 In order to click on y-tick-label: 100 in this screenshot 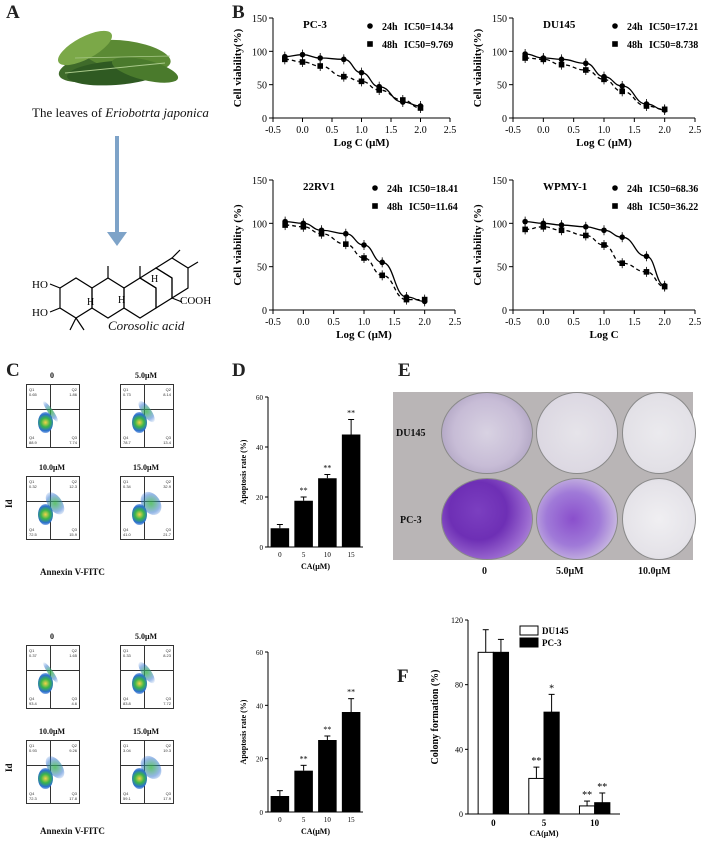, I will do `click(499, 52)`.